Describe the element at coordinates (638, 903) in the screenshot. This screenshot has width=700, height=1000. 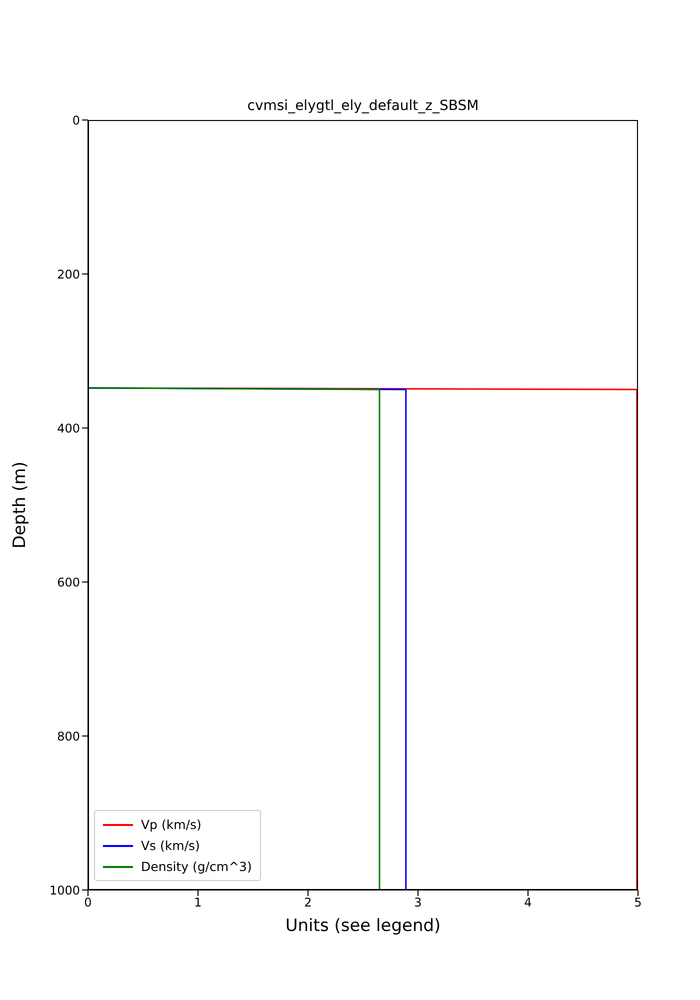
I see `x-tick-label: 5` at that location.